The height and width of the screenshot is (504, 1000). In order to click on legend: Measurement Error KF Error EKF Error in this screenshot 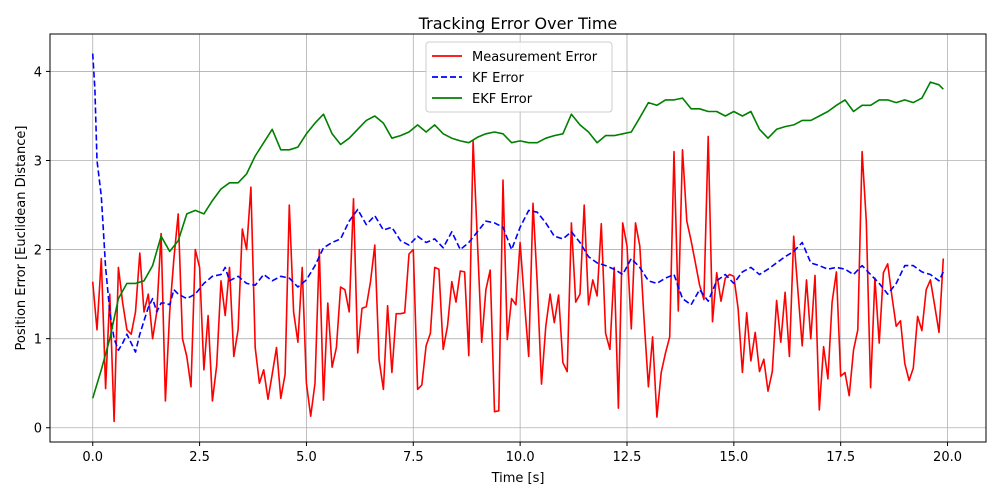, I will do `click(519, 77)`.